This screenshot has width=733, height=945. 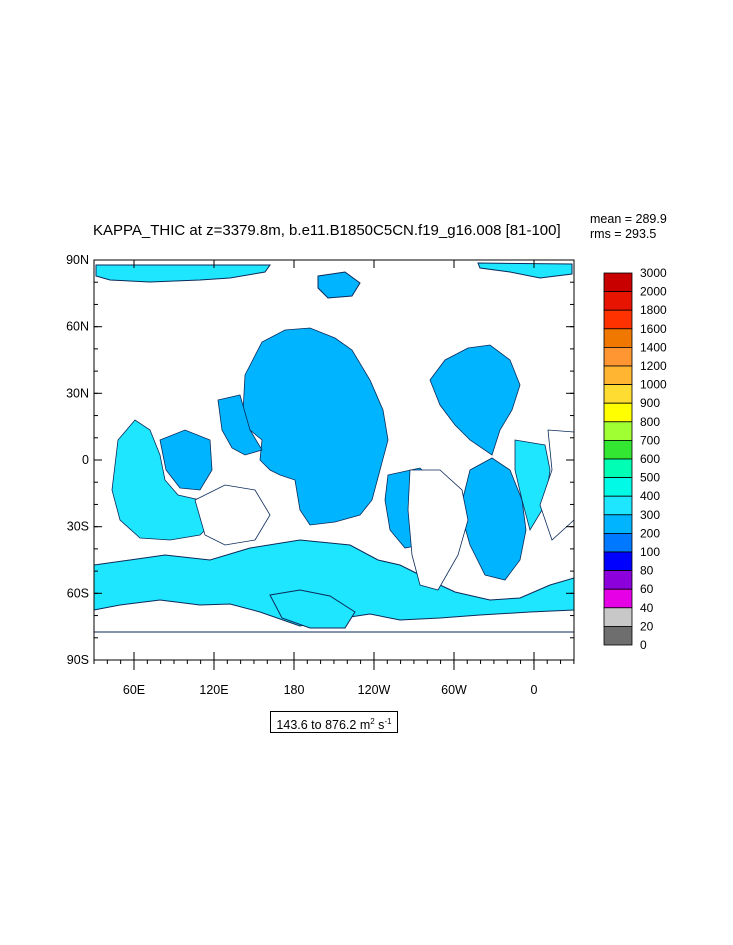 What do you see at coordinates (628, 219) in the screenshot?
I see `mean-label: mean = 289.9` at bounding box center [628, 219].